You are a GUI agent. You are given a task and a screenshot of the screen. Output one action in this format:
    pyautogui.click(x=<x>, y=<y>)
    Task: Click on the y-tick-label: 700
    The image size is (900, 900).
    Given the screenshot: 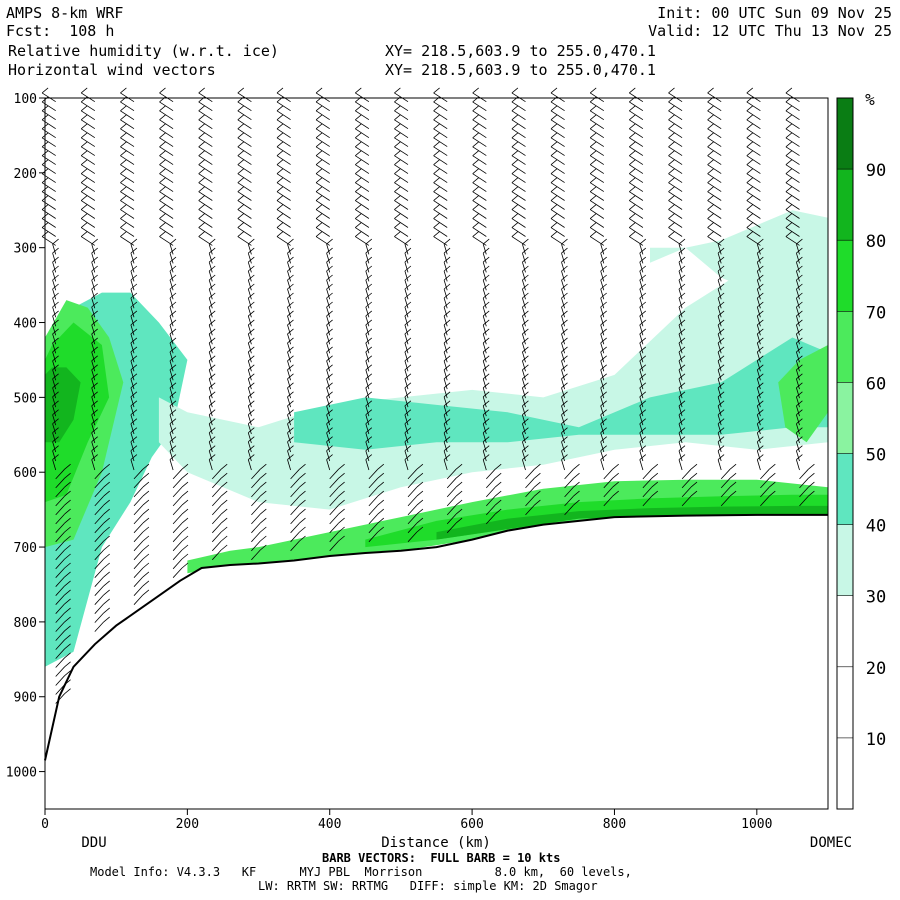 What is the action you would take?
    pyautogui.click(x=25, y=548)
    